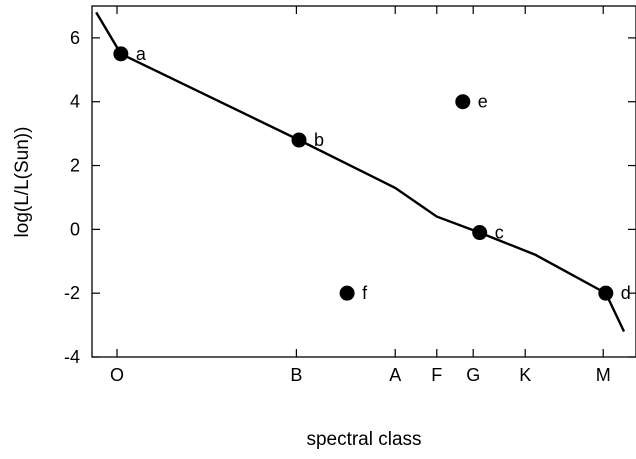 The width and height of the screenshot is (636, 459). I want to click on data-point-c, so click(480, 233).